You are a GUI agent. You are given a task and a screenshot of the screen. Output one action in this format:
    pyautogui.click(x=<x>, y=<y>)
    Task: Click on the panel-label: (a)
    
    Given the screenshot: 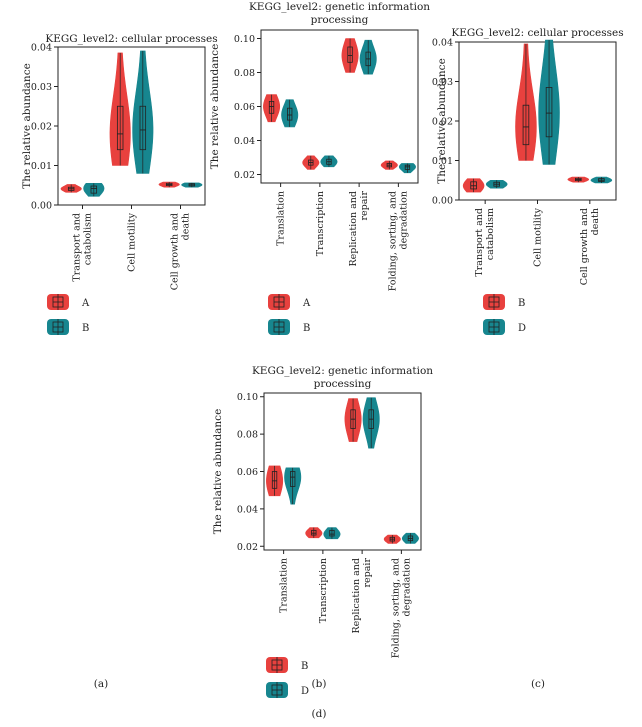 What is the action you would take?
    pyautogui.click(x=101, y=684)
    